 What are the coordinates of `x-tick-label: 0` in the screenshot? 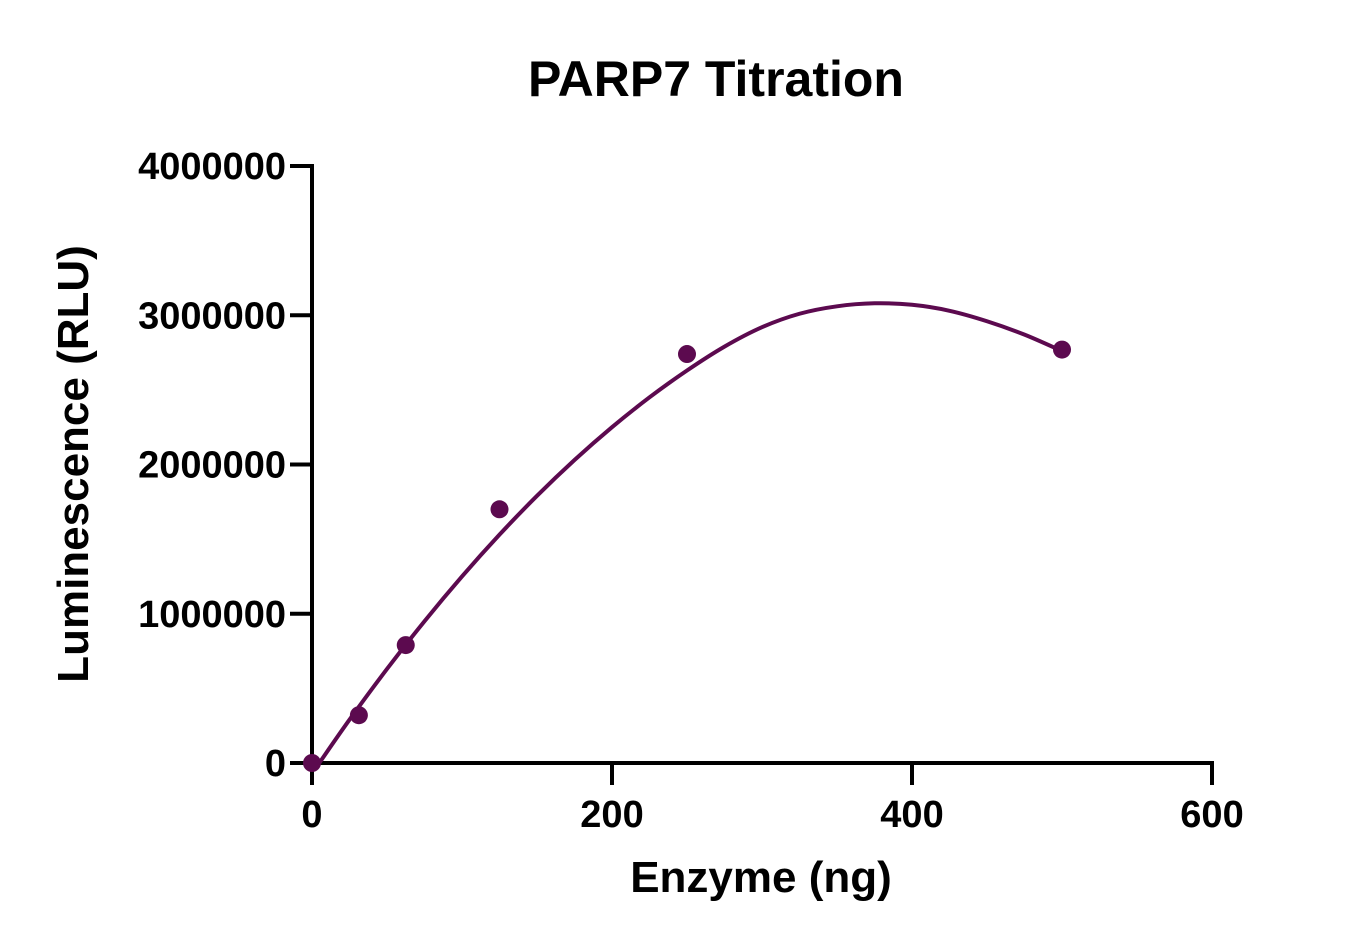 It's located at (311, 815).